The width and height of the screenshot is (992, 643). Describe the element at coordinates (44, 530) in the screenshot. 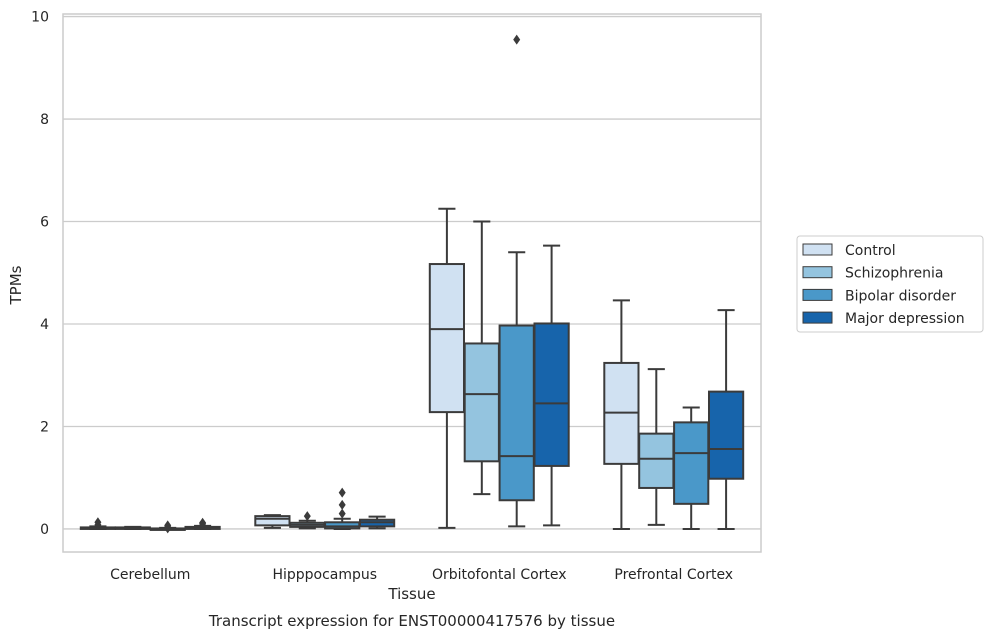

I see `y-tick-label: 0` at that location.